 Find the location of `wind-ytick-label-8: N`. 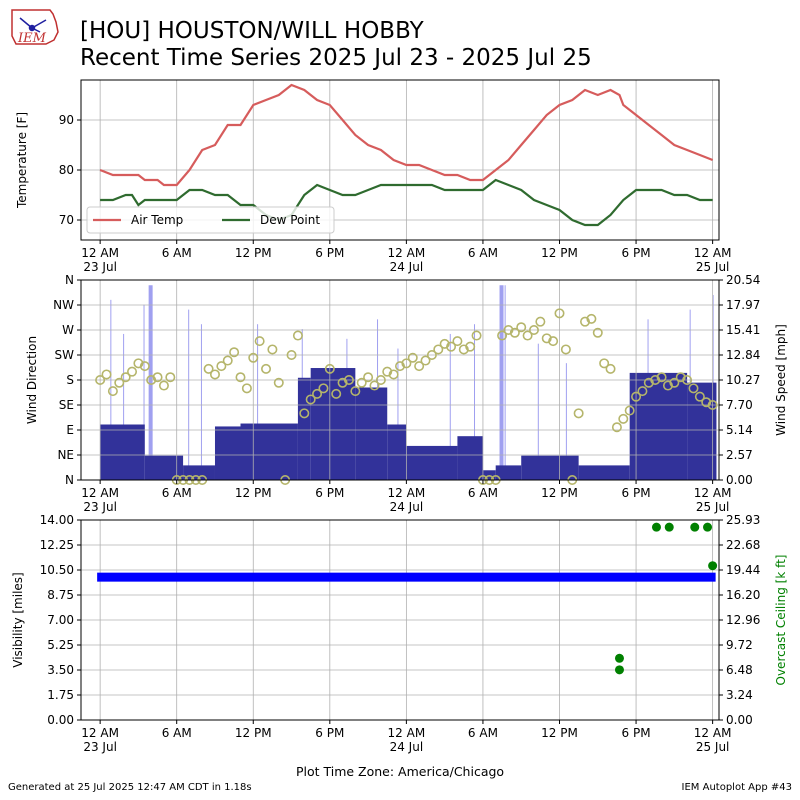

wind-ytick-label-8: N is located at coordinates (69, 280).